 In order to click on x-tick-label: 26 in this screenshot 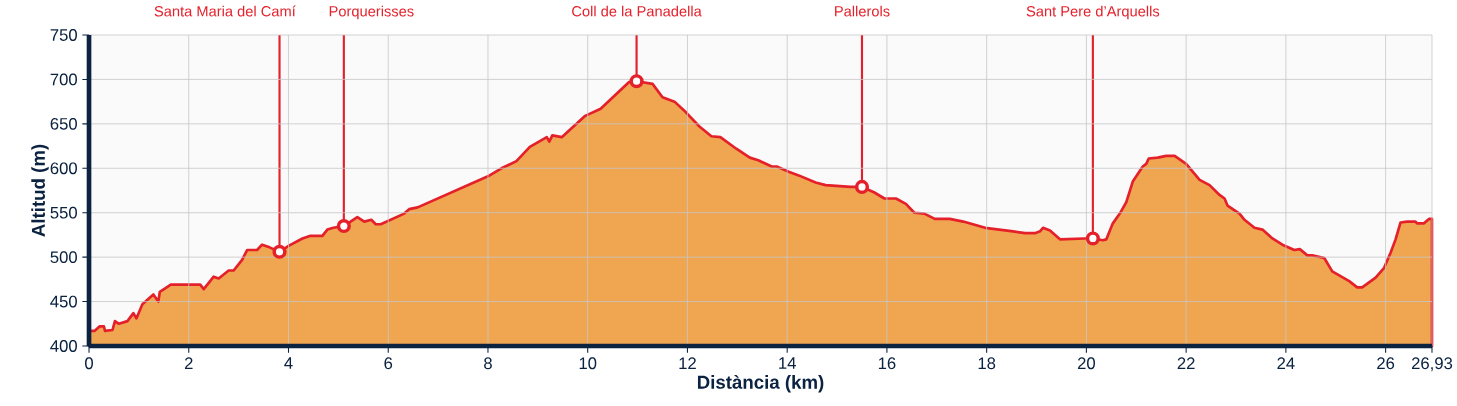, I will do `click(1386, 363)`.